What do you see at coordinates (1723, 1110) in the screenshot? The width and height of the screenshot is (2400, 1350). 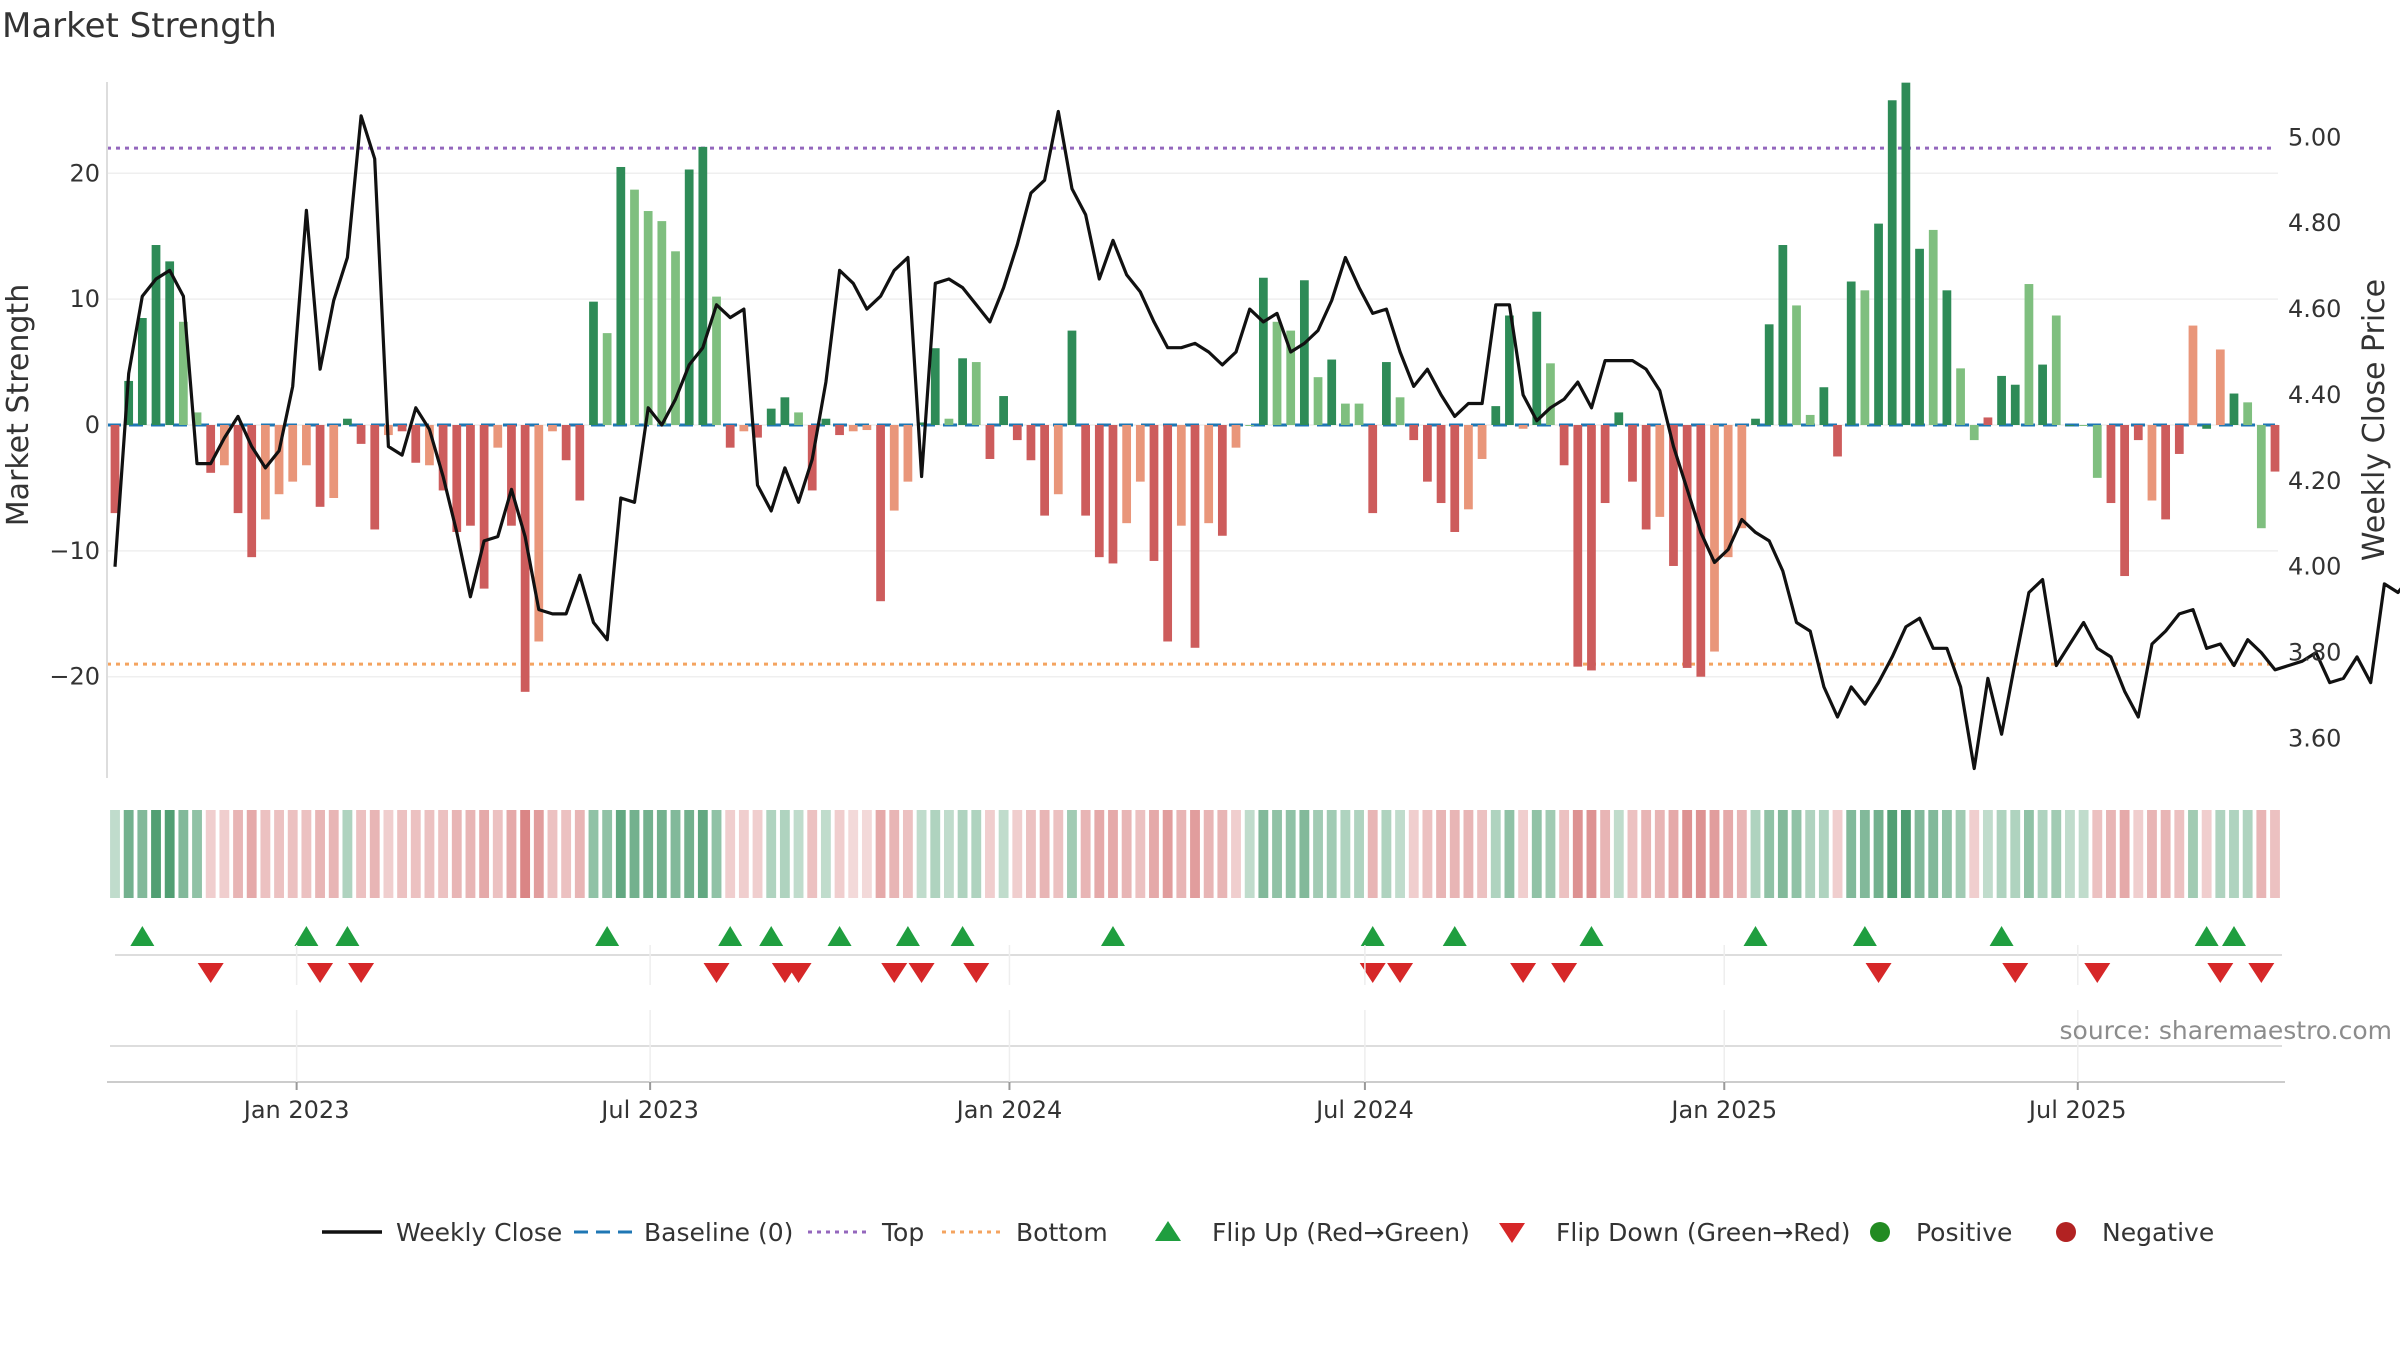 I see `x-tick-label: Jan 2025` at bounding box center [1723, 1110].